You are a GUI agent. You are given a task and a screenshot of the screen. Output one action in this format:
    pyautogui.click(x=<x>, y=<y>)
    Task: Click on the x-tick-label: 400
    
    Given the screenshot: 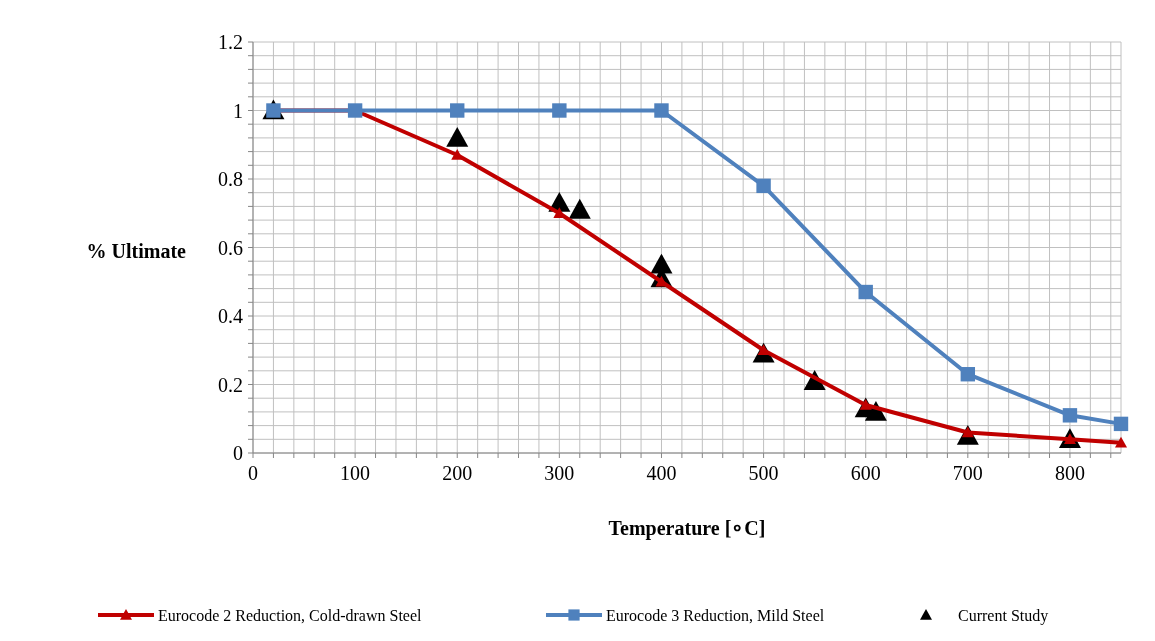 What is the action you would take?
    pyautogui.click(x=661, y=473)
    